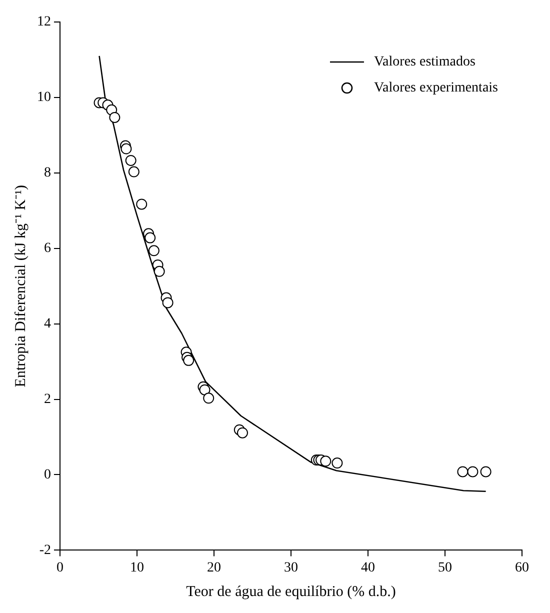  What do you see at coordinates (45, 550) in the screenshot?
I see `y-tick-label: -2` at bounding box center [45, 550].